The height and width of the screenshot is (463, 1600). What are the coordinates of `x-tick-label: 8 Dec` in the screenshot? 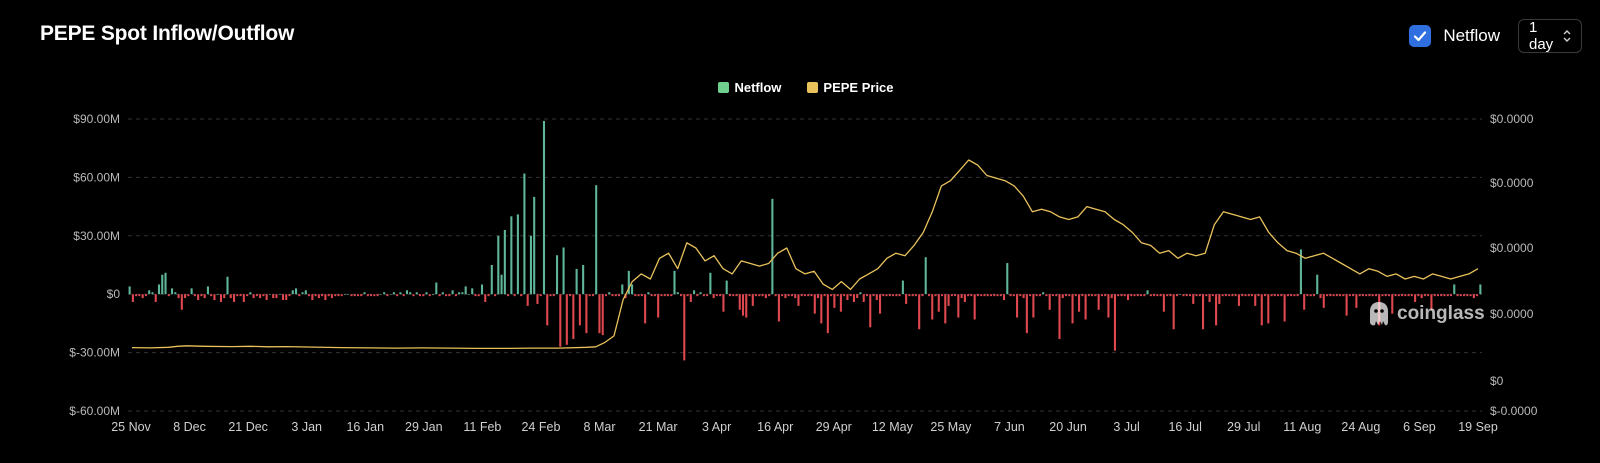 It's located at (189, 427).